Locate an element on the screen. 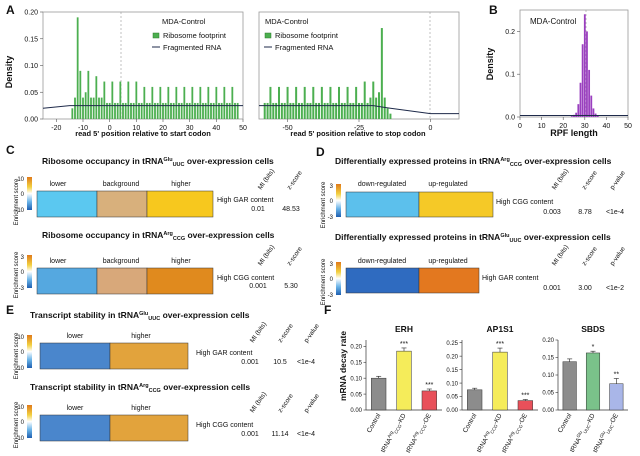 This screenshot has width=640, height=456. panel-e-bar2-seg-higher is located at coordinates (149, 428).